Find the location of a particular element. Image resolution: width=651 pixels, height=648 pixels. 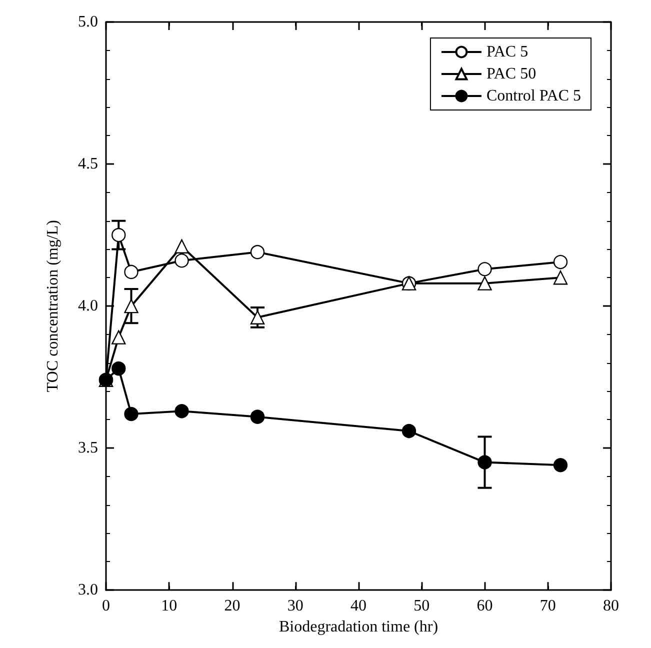

y-tick-label: 4.0 is located at coordinates (88, 306).